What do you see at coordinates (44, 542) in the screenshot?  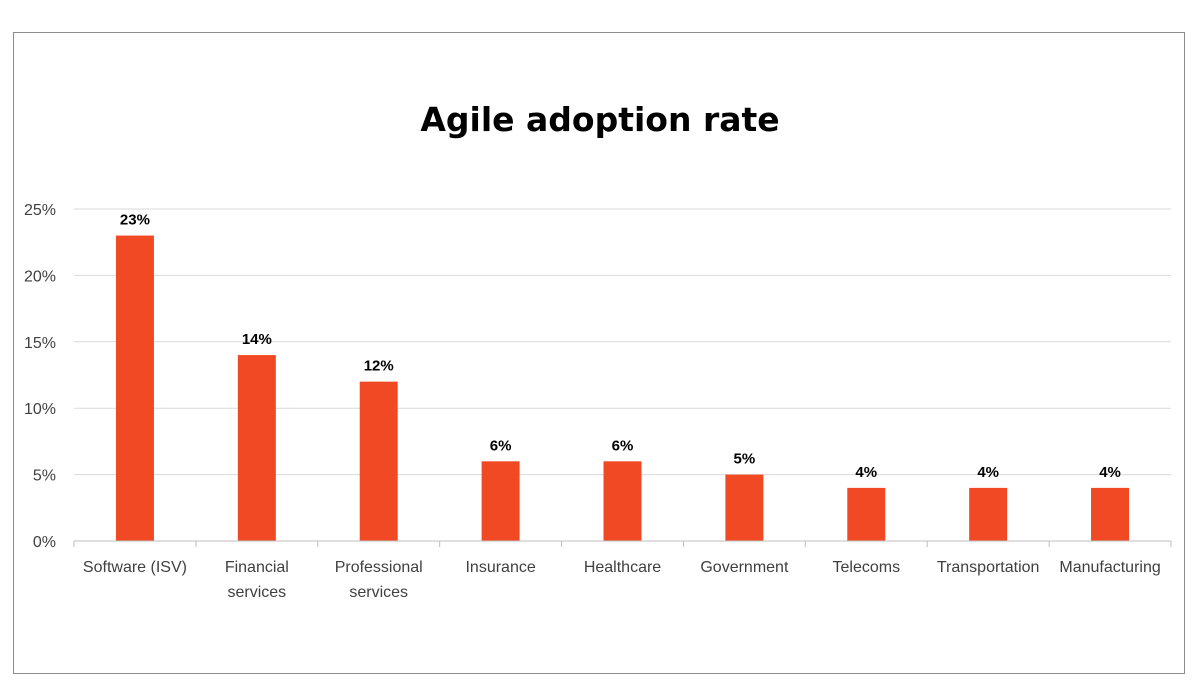 I see `y-tick-label: 0%` at bounding box center [44, 542].